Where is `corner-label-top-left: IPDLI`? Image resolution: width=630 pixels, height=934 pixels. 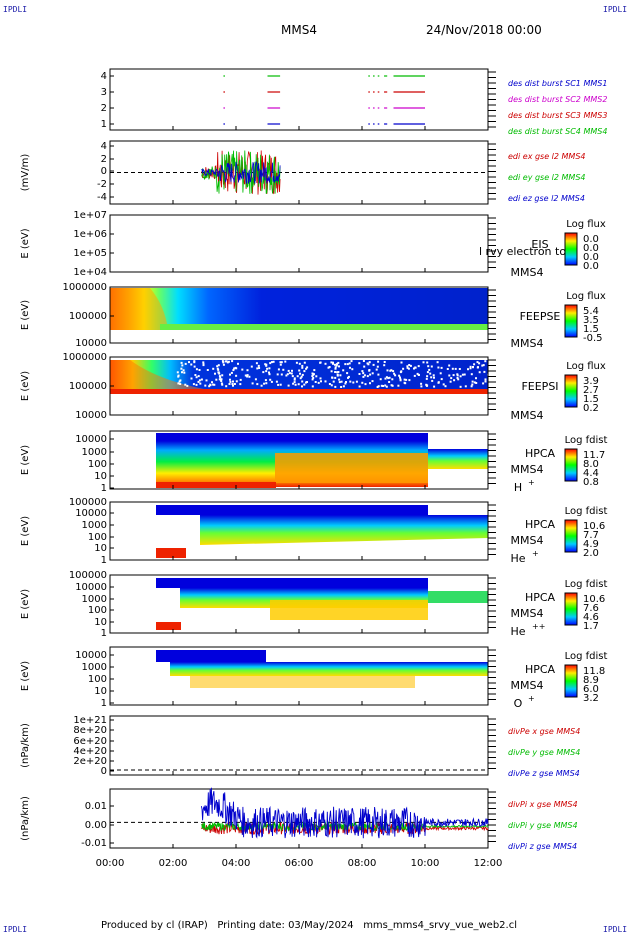
corner-label-top-left: IPDLI is located at coordinates (15, 9).